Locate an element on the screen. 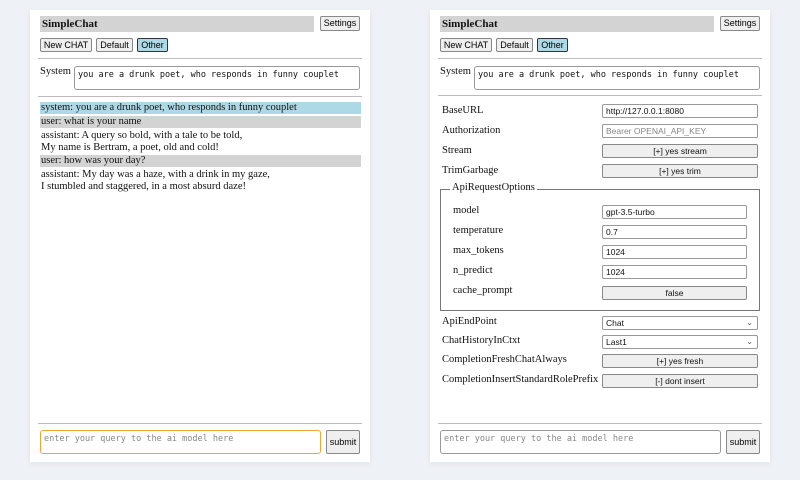 The image size is (800, 480). model-label: model is located at coordinates (466, 210).